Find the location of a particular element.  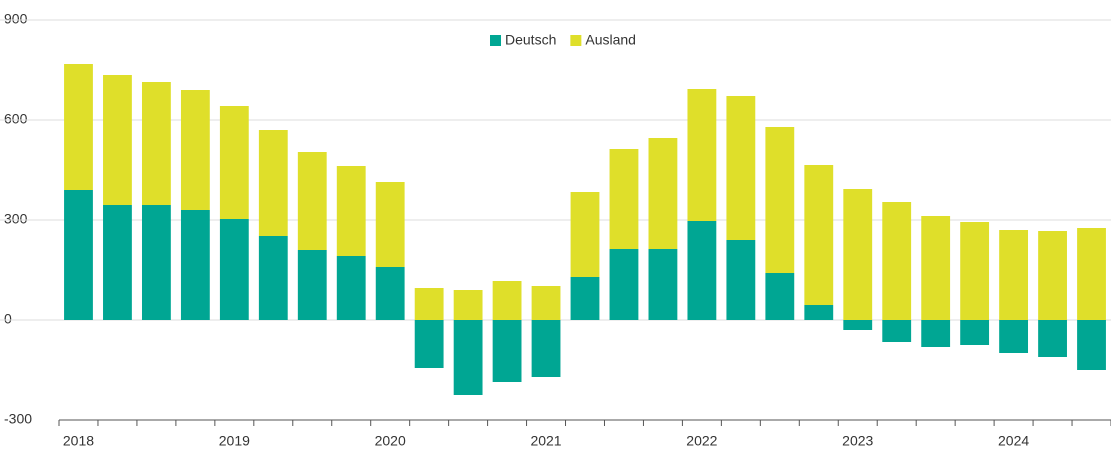

y-tick-label: 600 is located at coordinates (16, 119).